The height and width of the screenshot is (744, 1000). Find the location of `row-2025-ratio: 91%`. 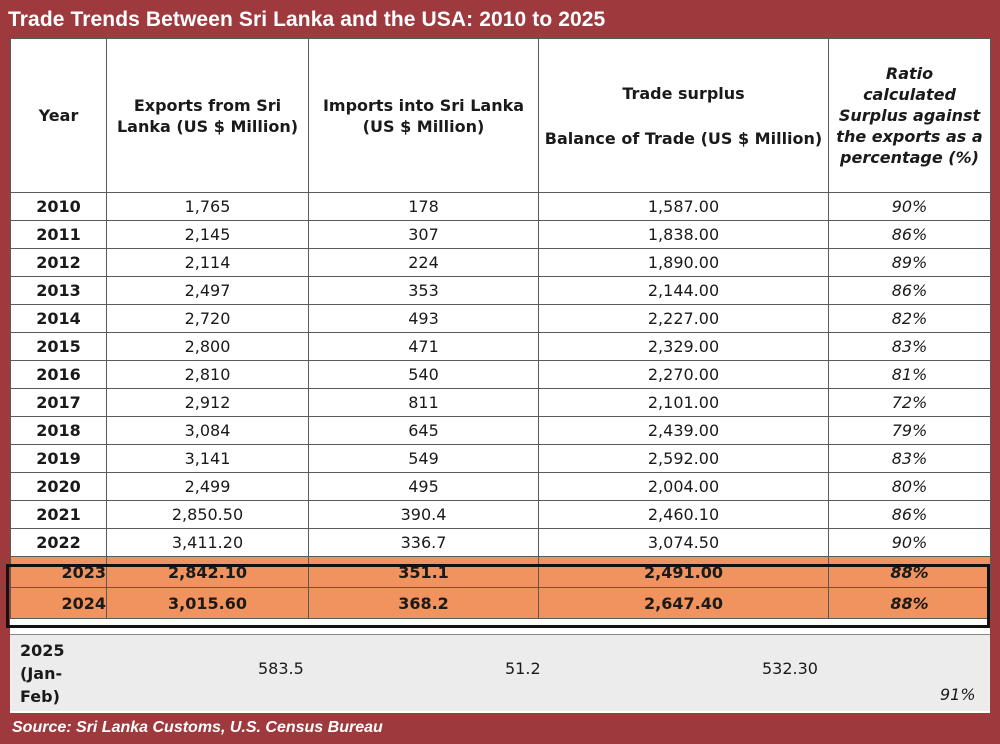

row-2025-ratio: 91% is located at coordinates (958, 694).